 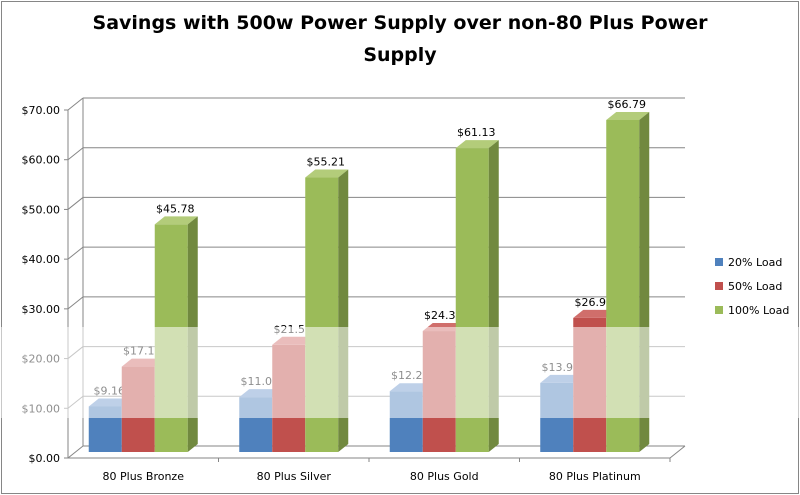 I want to click on floor-edge, so click(x=677, y=452).